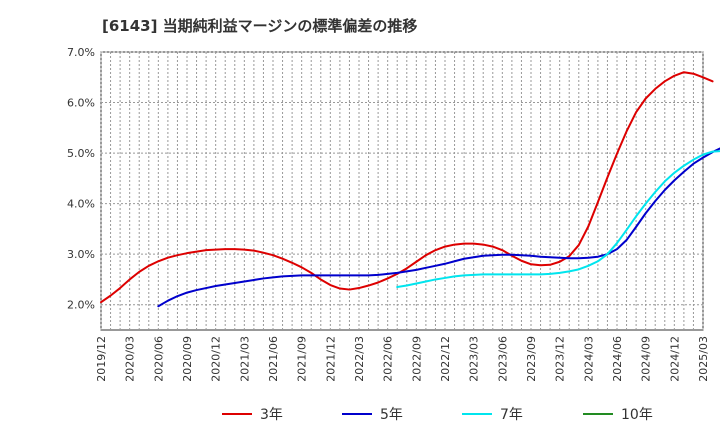  What do you see at coordinates (637, 415) in the screenshot?
I see `legend-label: 10年` at bounding box center [637, 415].